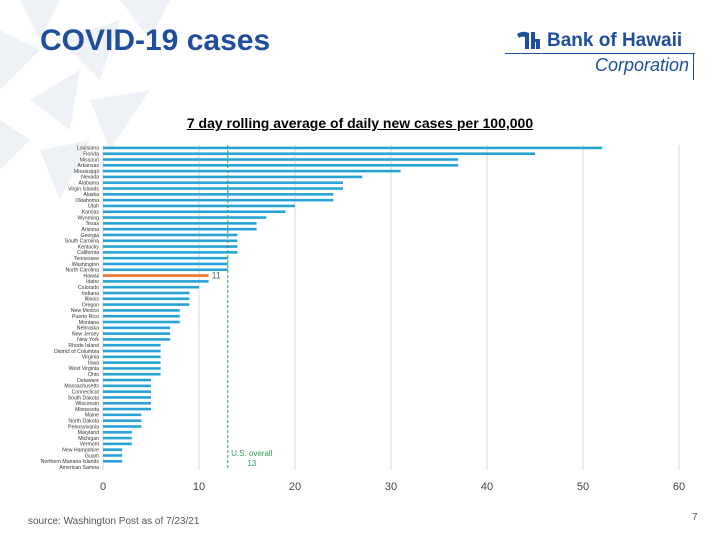 Image resolution: width=720 pixels, height=540 pixels. Describe the element at coordinates (91, 195) in the screenshot. I see `category-label: Alaska` at that location.